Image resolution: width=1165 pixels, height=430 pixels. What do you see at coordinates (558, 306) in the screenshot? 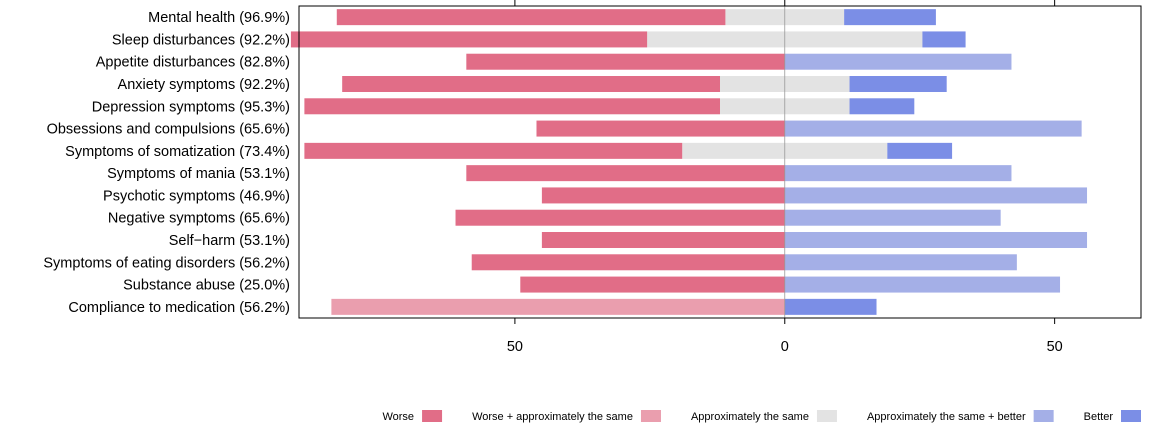
I see `bar-worse-approximately-the-same` at bounding box center [558, 306].